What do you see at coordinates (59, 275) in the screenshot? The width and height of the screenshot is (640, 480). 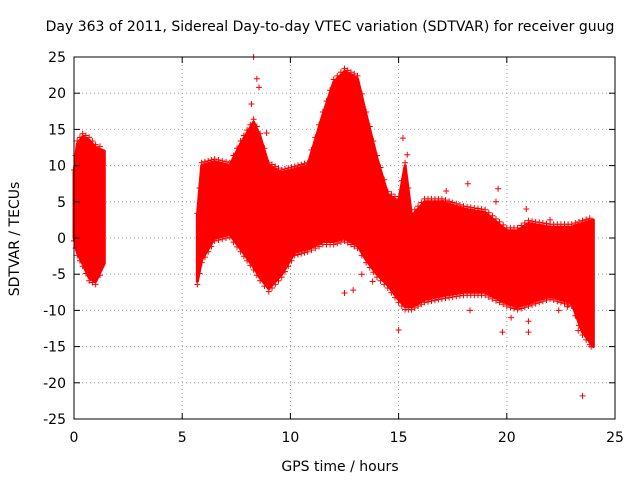 I see `y-tick-label: -5` at bounding box center [59, 275].